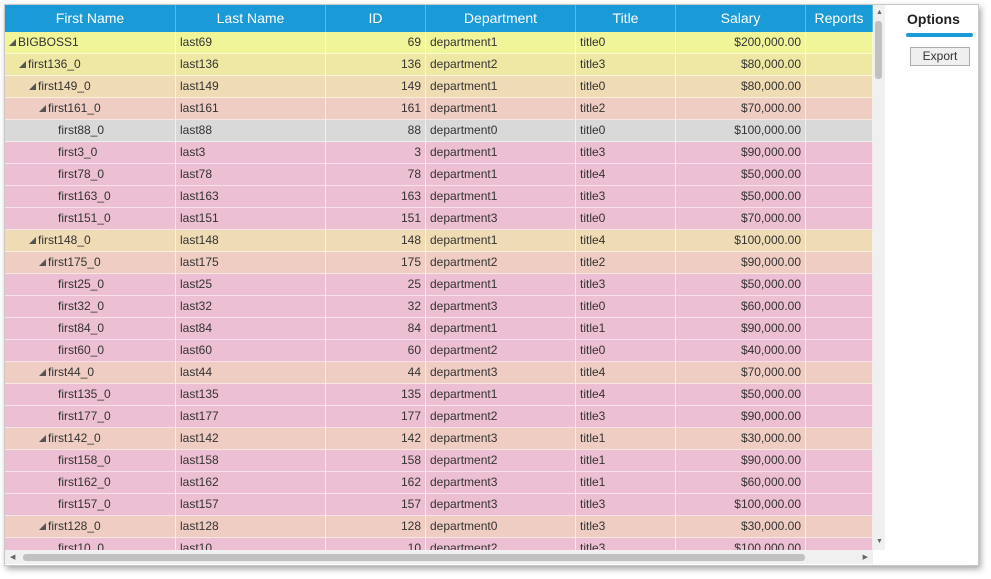  Describe the element at coordinates (90, 526) in the screenshot. I see `cell-first-name: first128_0` at that location.